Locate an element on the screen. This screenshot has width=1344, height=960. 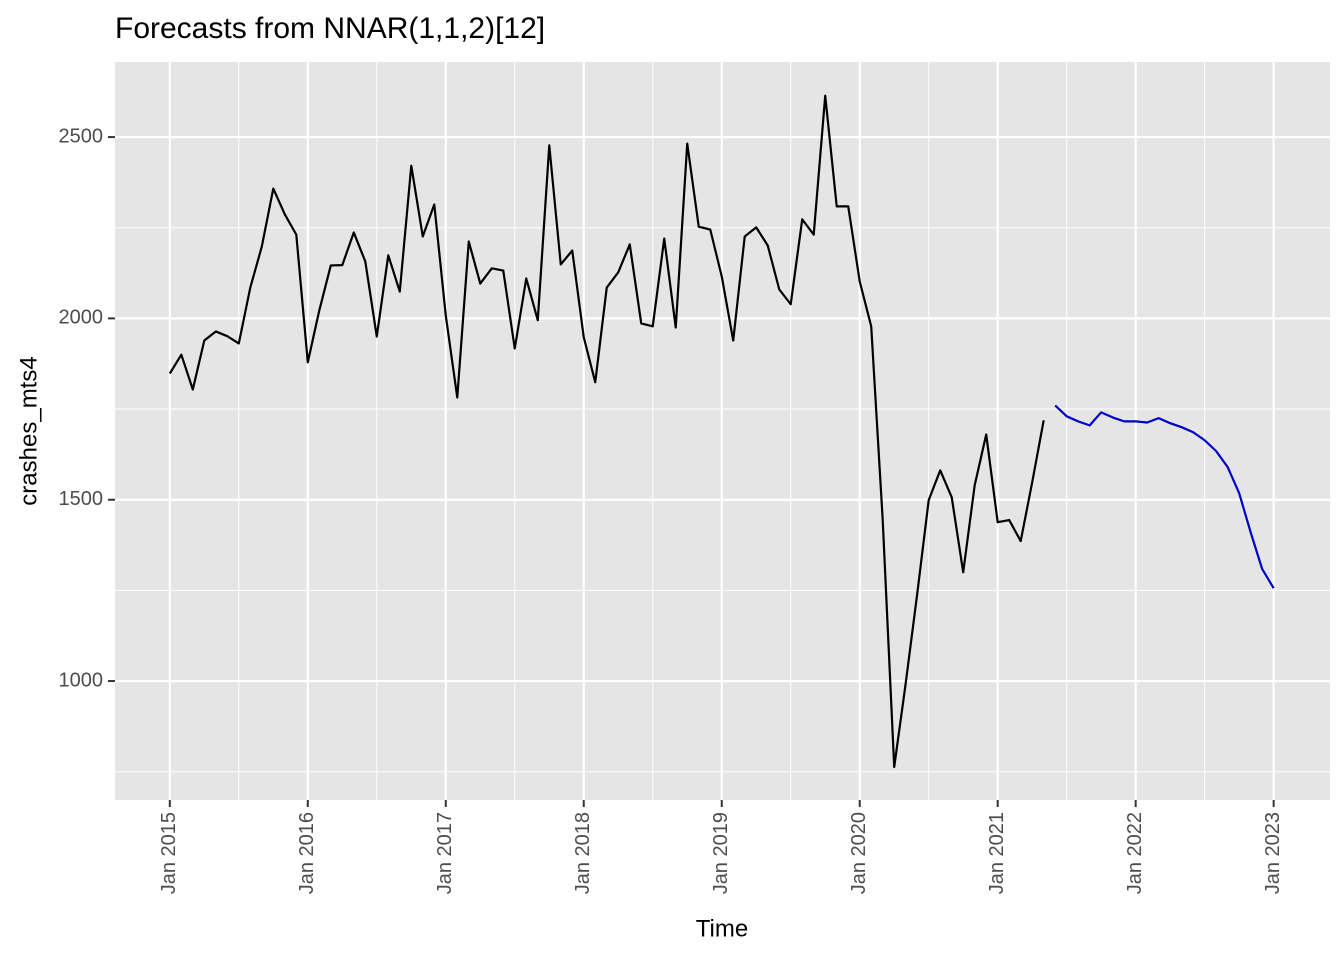
y-axis-label: crashes_mts4 is located at coordinates (28, 430).